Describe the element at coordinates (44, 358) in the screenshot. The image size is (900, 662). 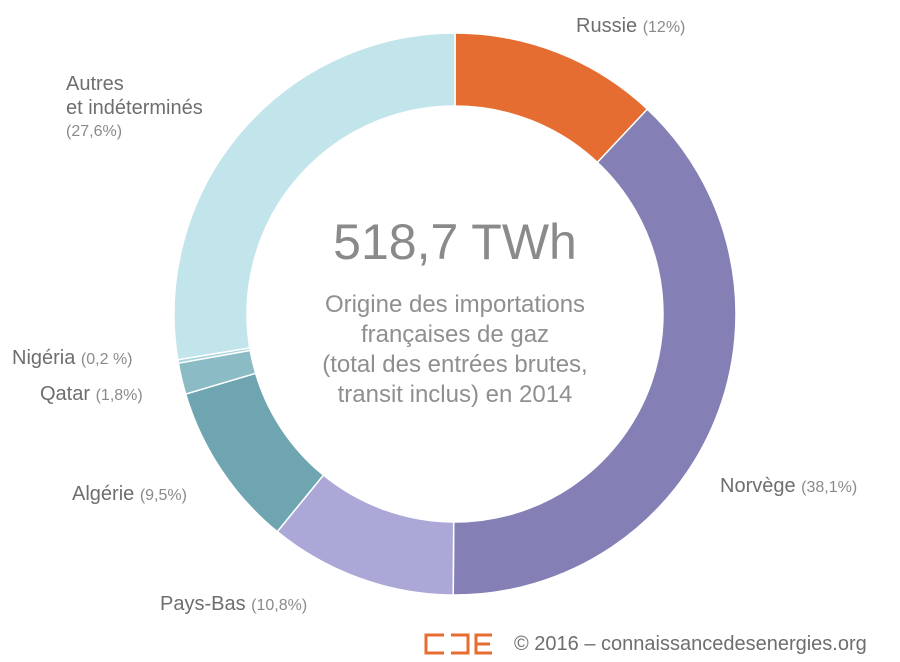
I see `label-nigeria-name: Nigéria` at that location.